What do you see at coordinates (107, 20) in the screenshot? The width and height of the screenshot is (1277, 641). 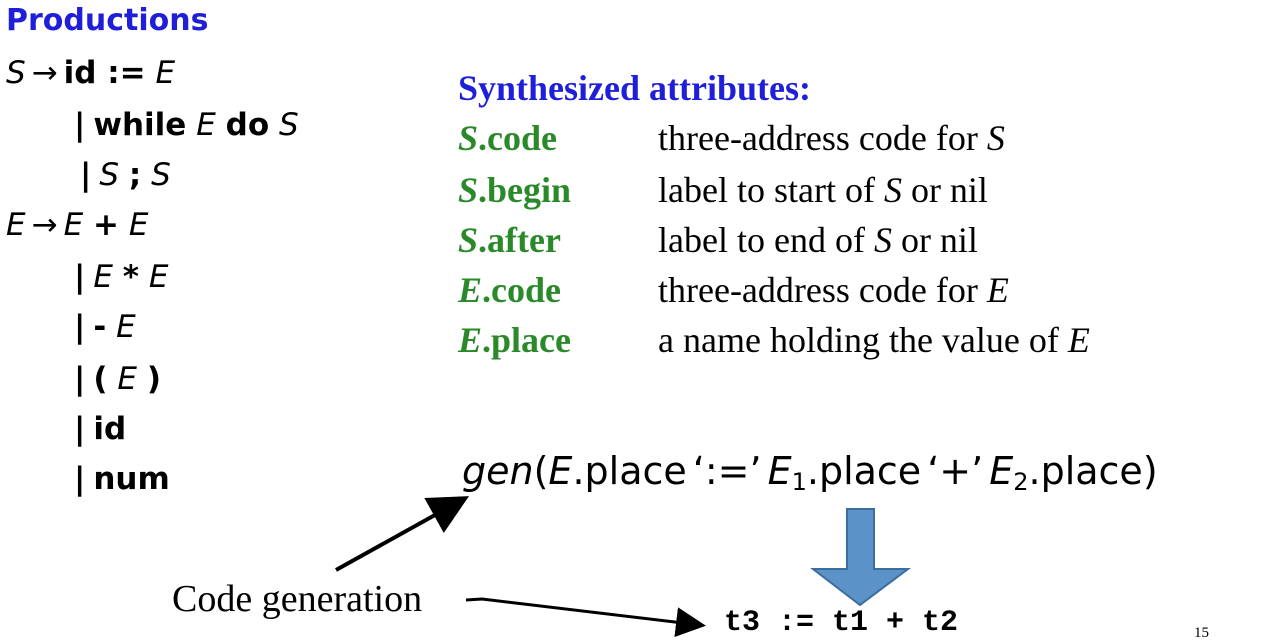 I see `productions-title: Productions` at bounding box center [107, 20].